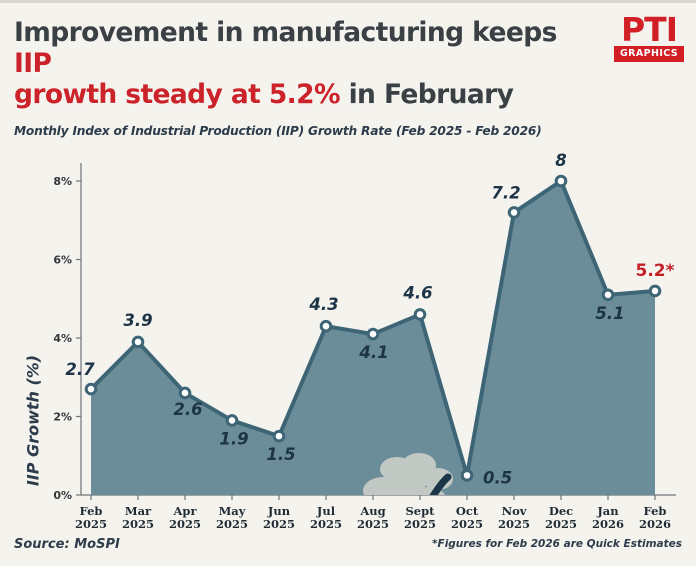  I want to click on data-point-label: 4.3, so click(323, 304).